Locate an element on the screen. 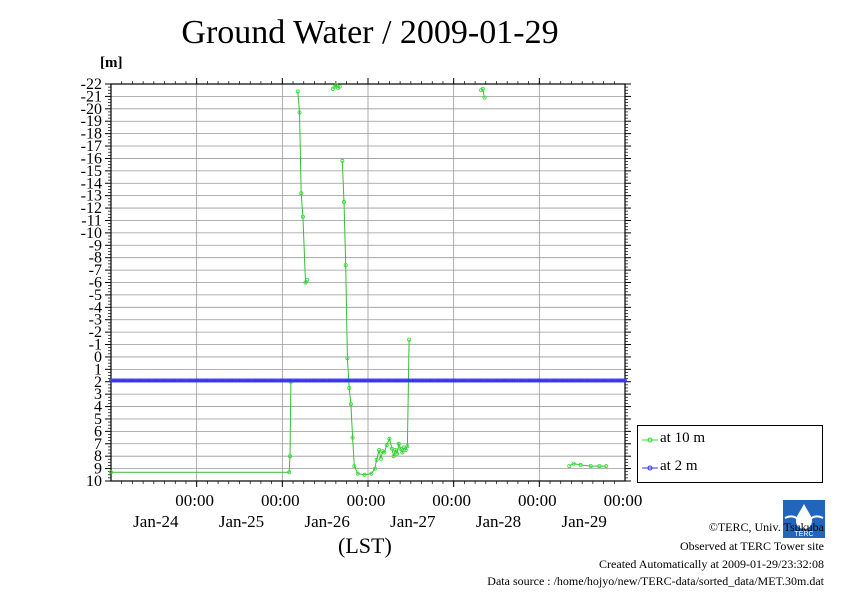  y-tick-label: 5 is located at coordinates (98, 419).